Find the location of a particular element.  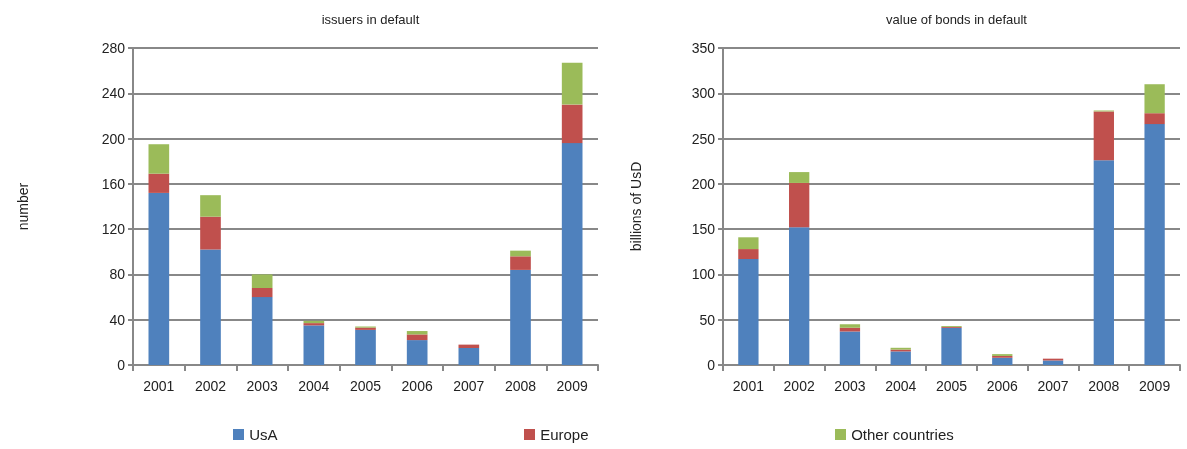

y-tick-label: 100 is located at coordinates (703, 274).